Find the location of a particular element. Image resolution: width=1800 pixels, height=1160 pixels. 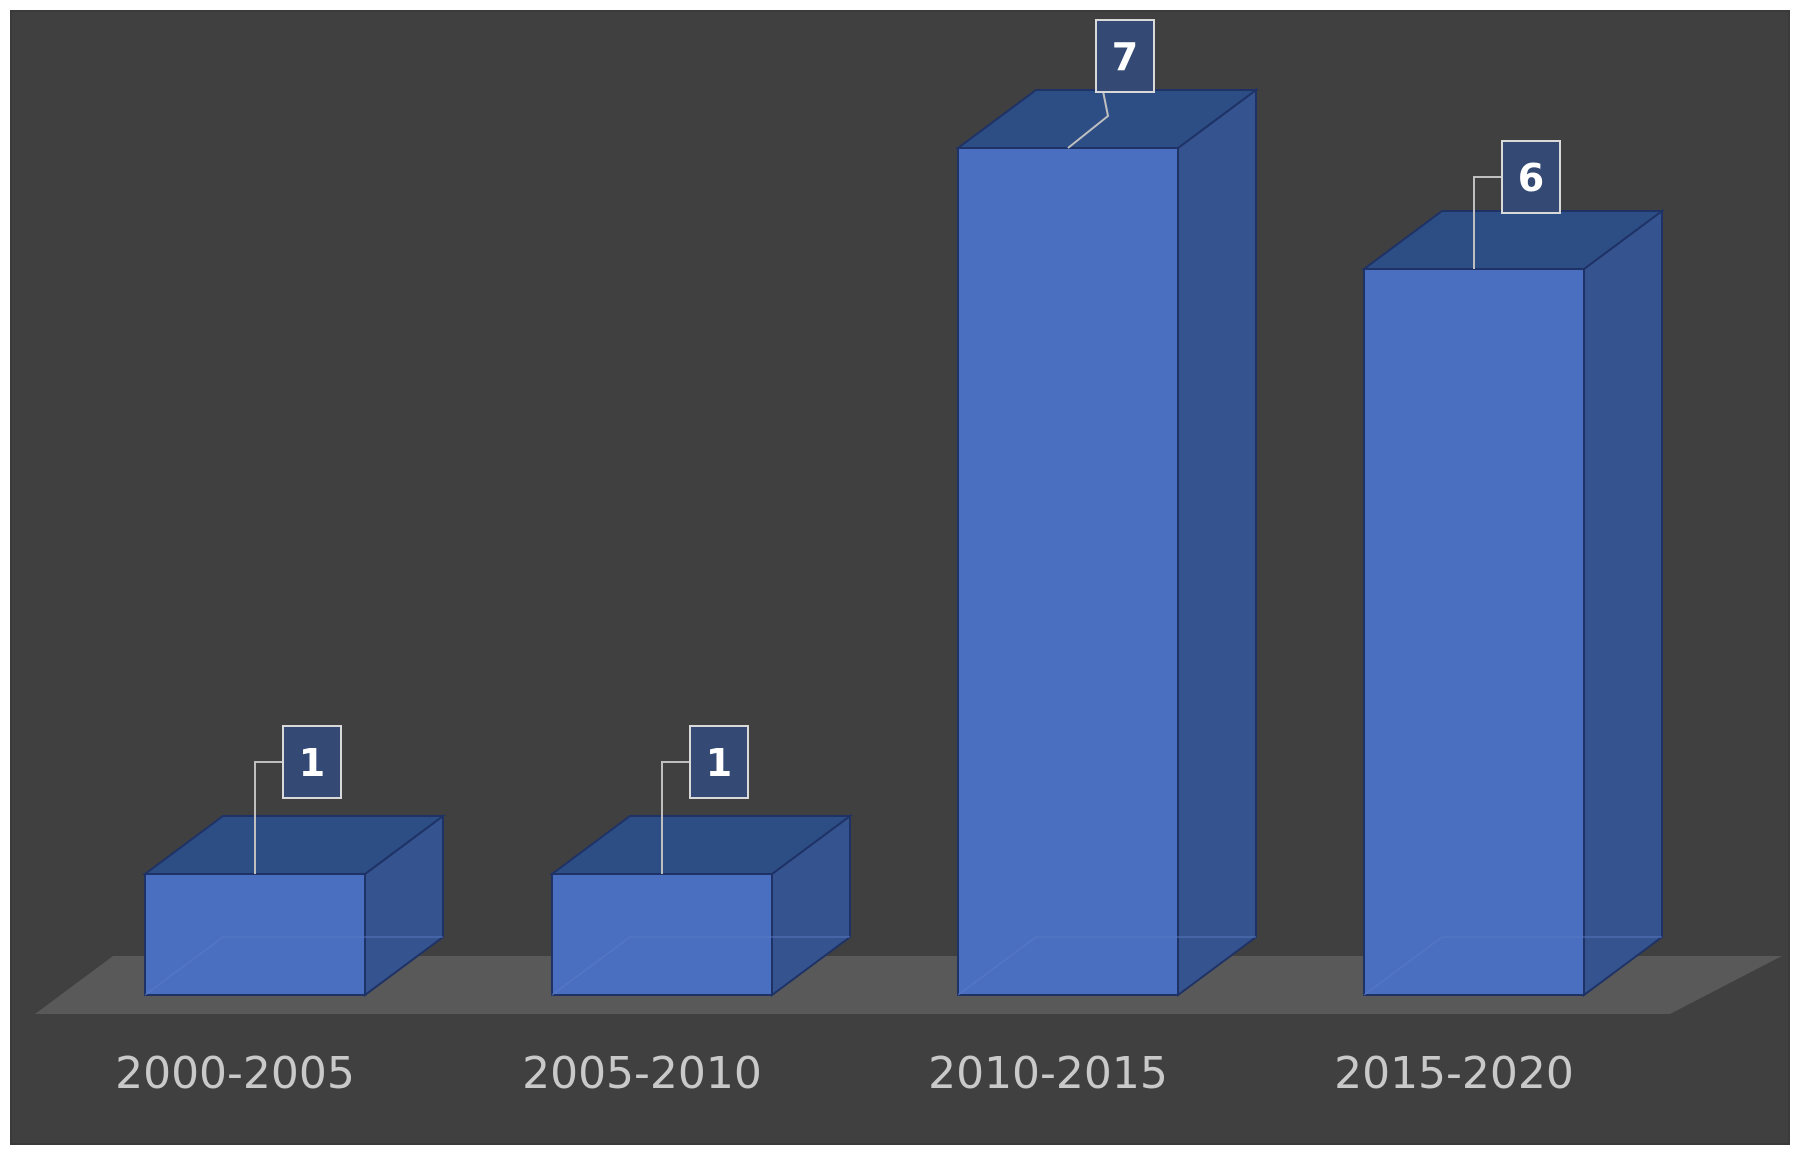

bar-2010-2015 is located at coordinates (1107, 542).